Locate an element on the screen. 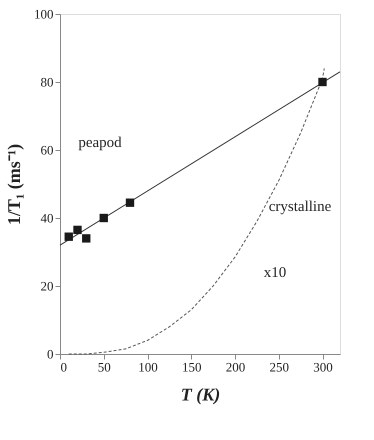 This screenshot has height=440, width=374. y-tick-label: 100 is located at coordinates (44, 14).